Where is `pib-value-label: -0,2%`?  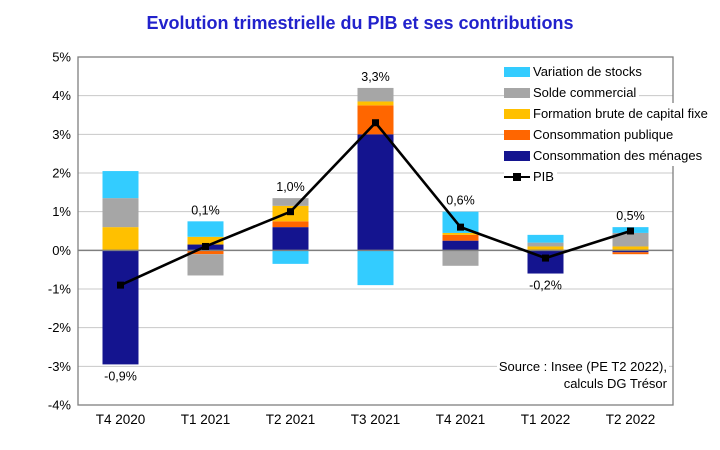 pib-value-label: -0,2% is located at coordinates (545, 286).